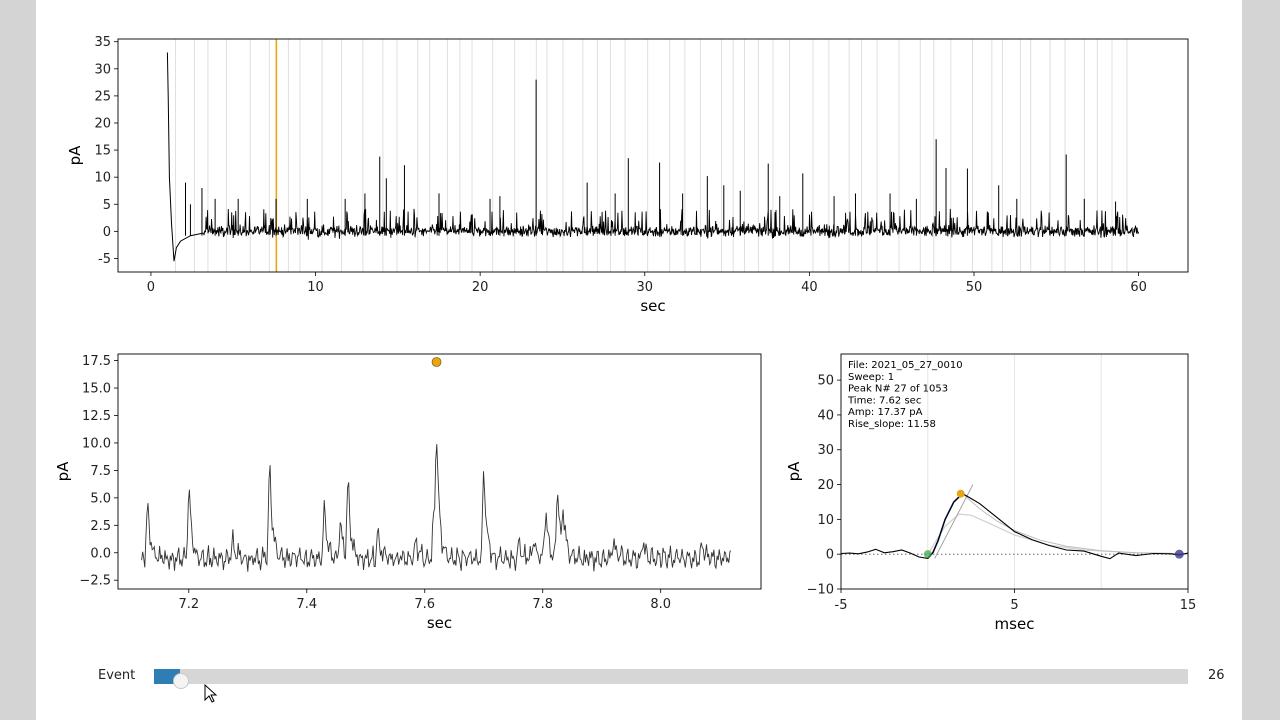 The height and width of the screenshot is (720, 1280). I want to click on overview-y-tick-label: 30, so click(102, 69).